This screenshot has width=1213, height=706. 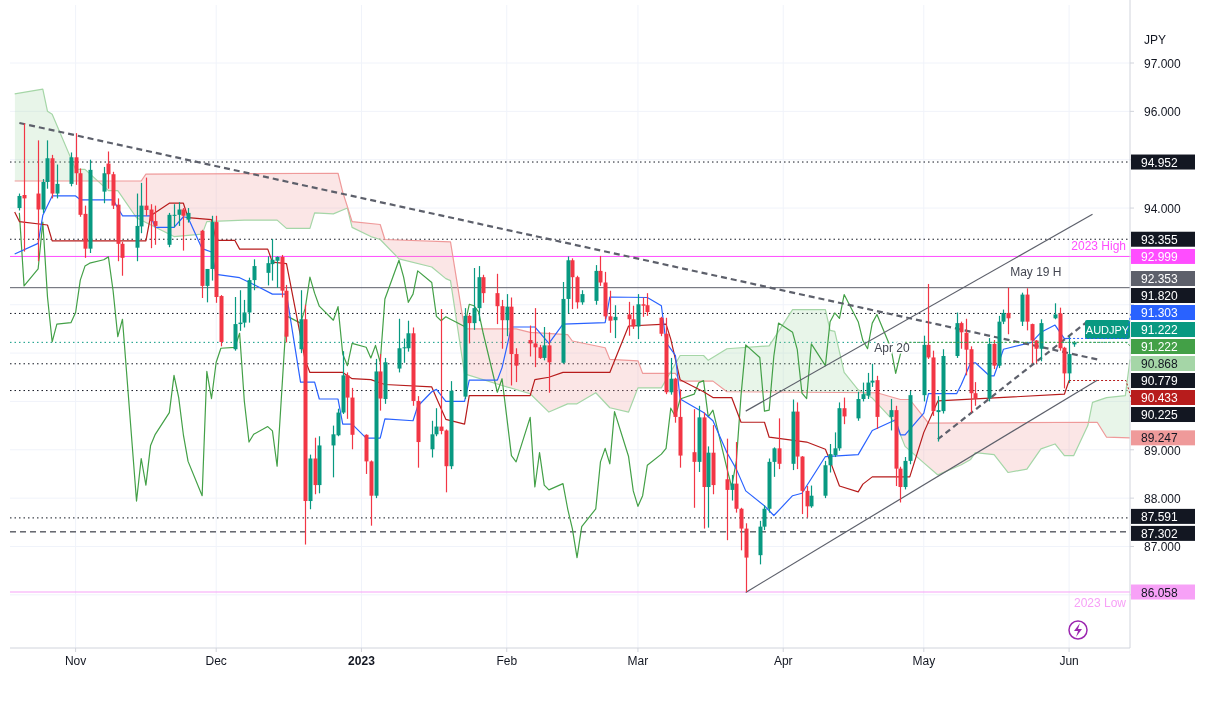 What do you see at coordinates (1163, 64) in the screenshot?
I see `y-tick-label: 97.000` at bounding box center [1163, 64].